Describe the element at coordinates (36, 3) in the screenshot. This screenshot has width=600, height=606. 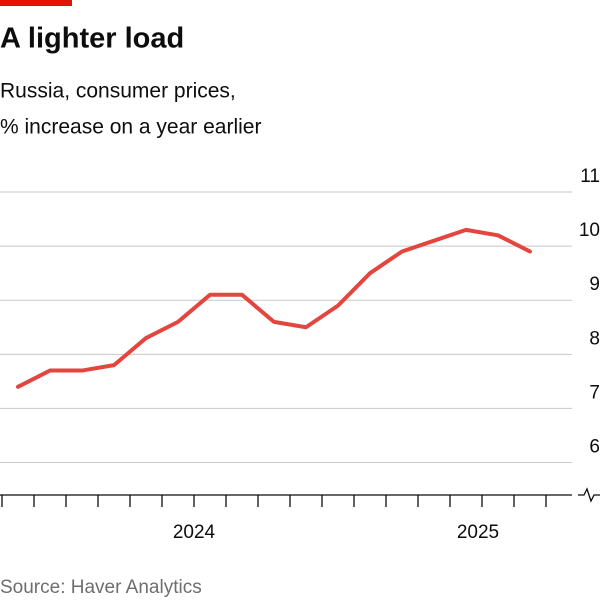
I see `brand-bar` at that location.